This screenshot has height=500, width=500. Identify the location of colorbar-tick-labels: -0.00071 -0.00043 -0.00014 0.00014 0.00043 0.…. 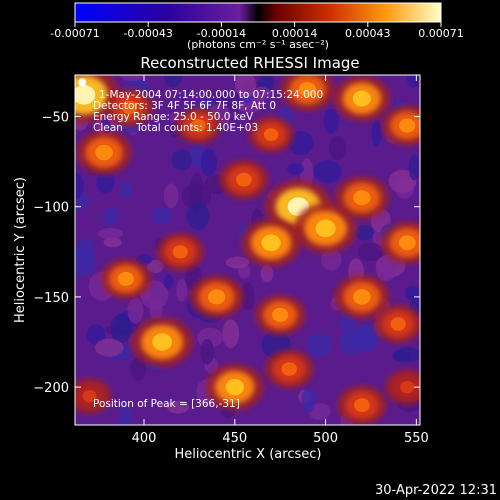
(256, 33).